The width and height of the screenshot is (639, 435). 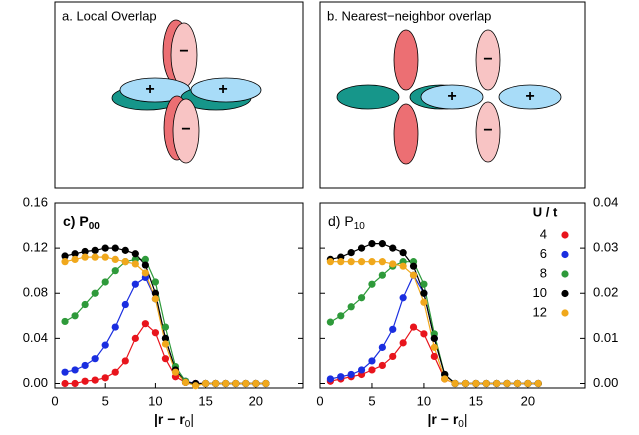 What do you see at coordinates (256, 400) in the screenshot?
I see `x-tick-label: 20` at bounding box center [256, 400].